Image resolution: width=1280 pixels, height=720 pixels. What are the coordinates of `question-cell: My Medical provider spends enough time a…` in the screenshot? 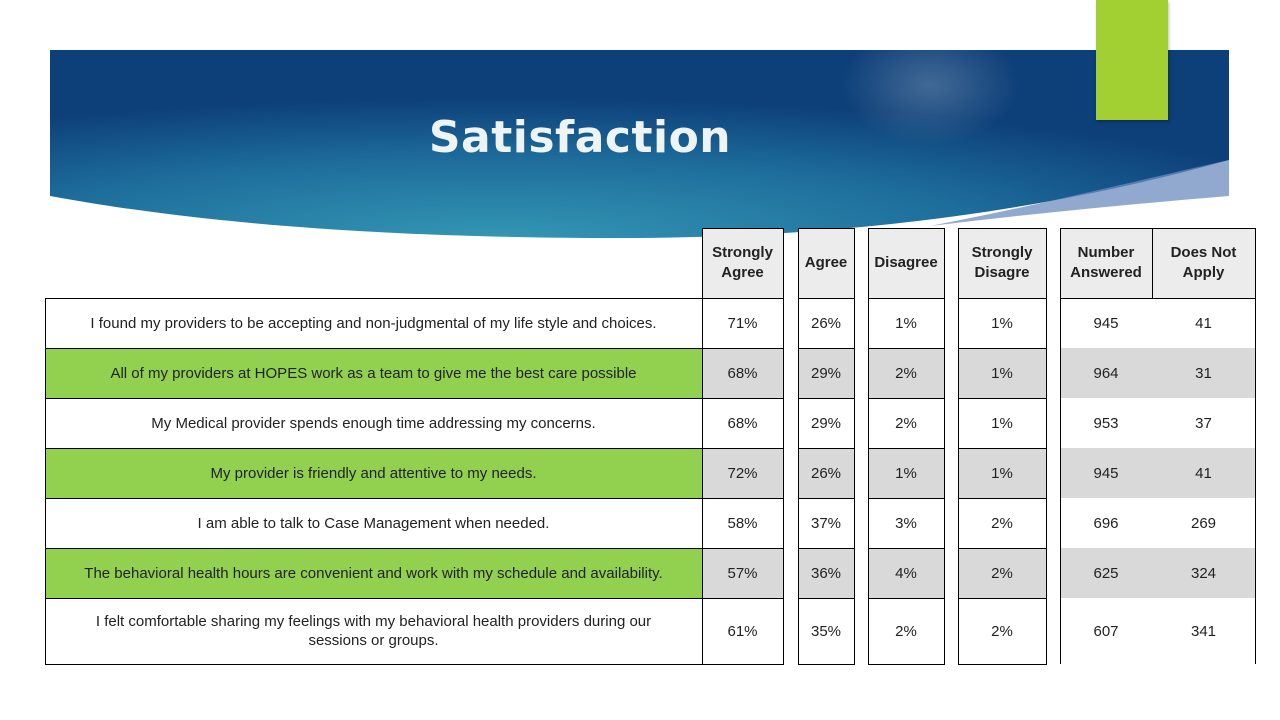 It's located at (373, 423).